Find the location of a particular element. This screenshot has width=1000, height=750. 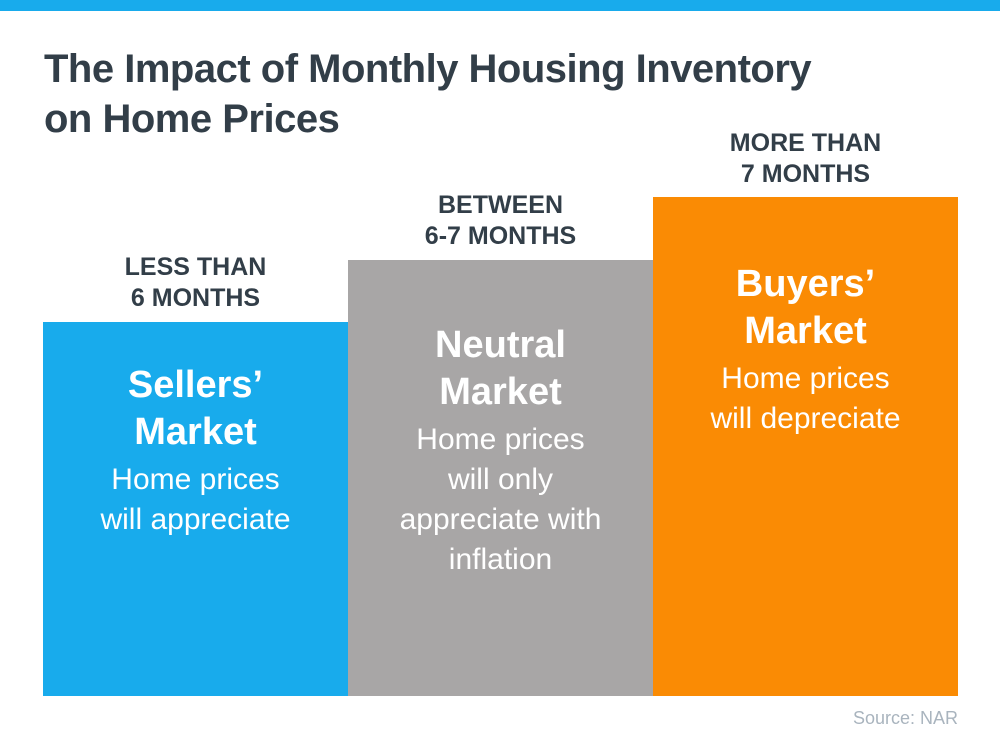

bar-market-name-buyers: Buyers’ Market is located at coordinates (805, 307).